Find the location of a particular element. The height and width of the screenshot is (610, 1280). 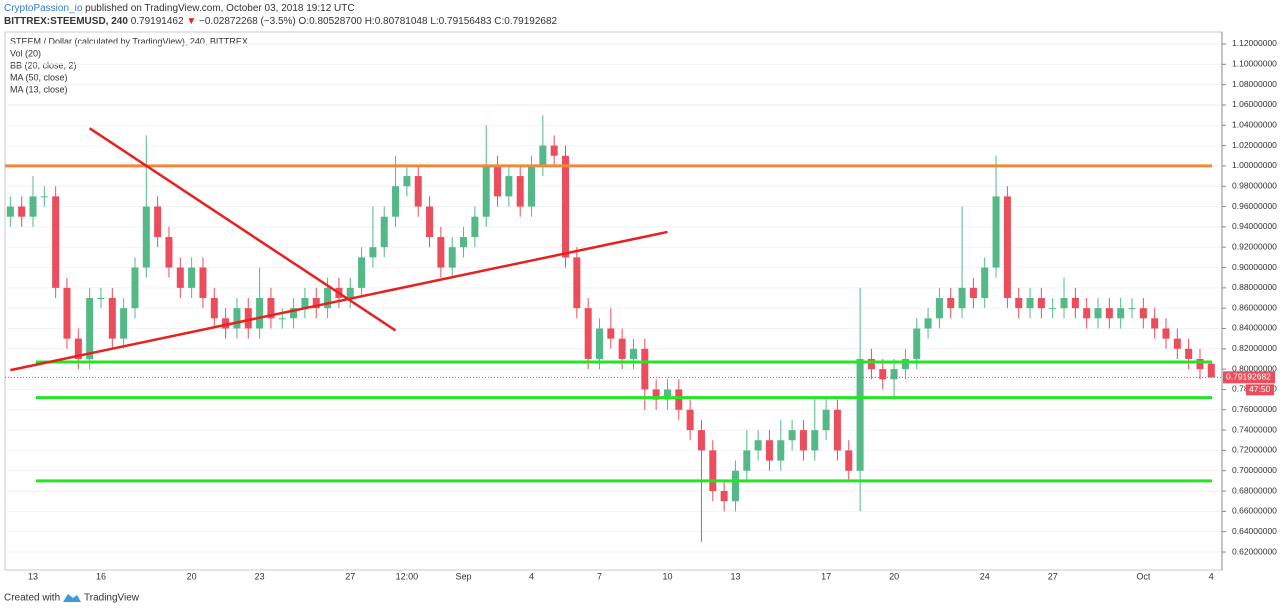

y-tick-label: 0.68000000 is located at coordinates (1254, 490).